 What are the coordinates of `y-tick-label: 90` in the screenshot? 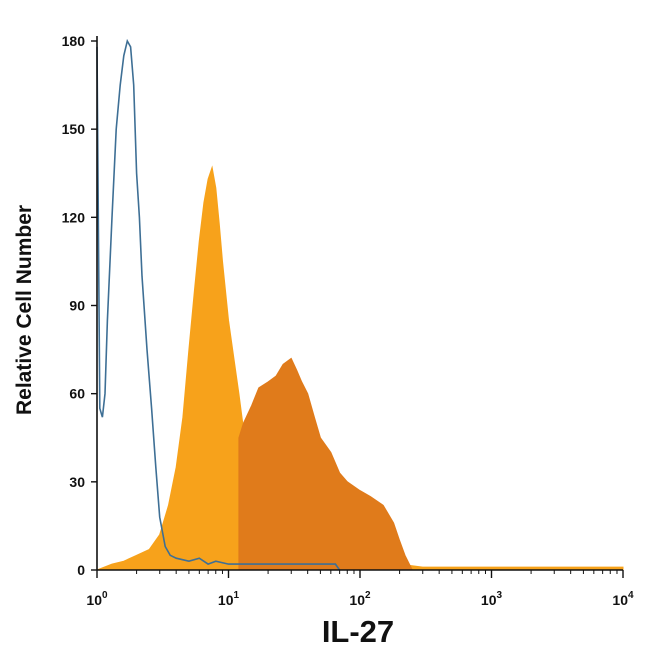 It's located at (77, 306).